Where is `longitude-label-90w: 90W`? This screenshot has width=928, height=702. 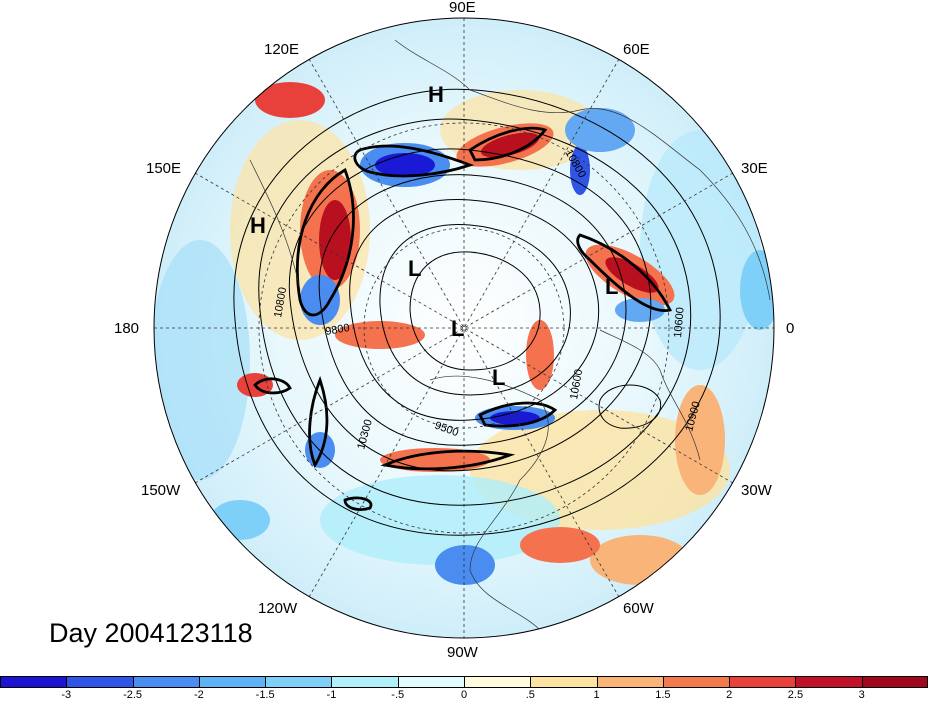 longitude-label-90w: 90W is located at coordinates (462, 652).